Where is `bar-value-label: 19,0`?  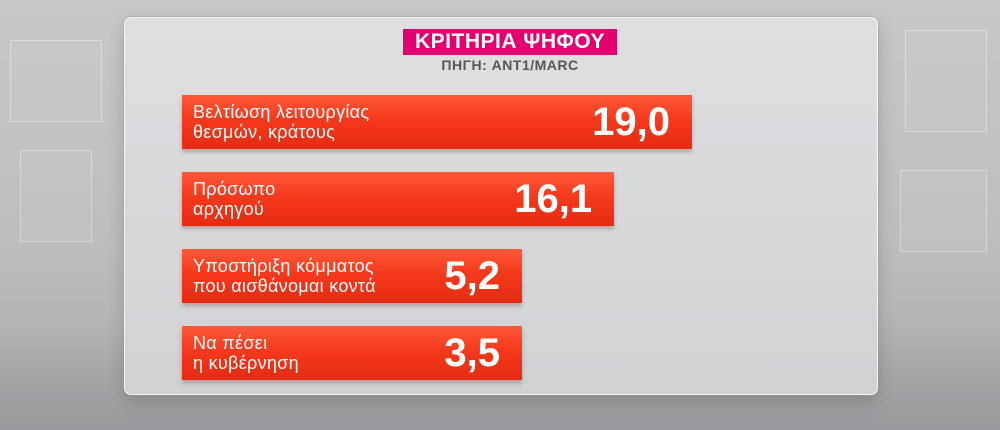 bar-value-label: 19,0 is located at coordinates (631, 122).